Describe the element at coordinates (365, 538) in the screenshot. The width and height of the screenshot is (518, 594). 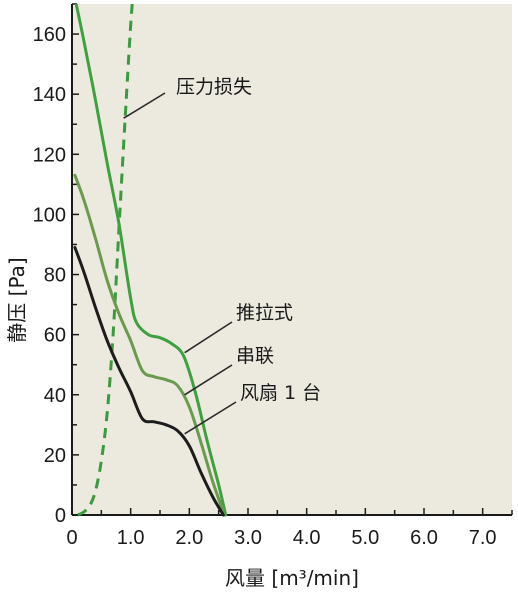
I see `x-tick-label: 5.0` at that location.